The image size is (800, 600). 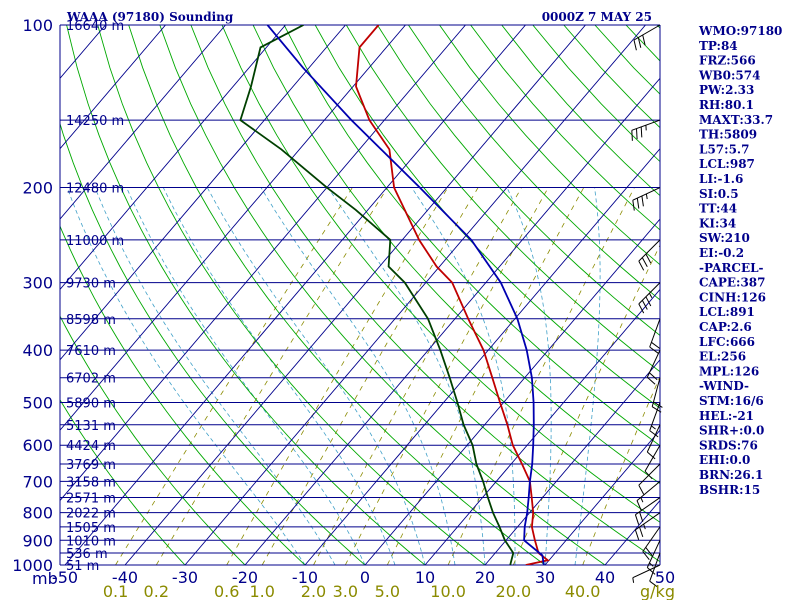 I want to click on dry-adiabat, so click(x=627, y=60).